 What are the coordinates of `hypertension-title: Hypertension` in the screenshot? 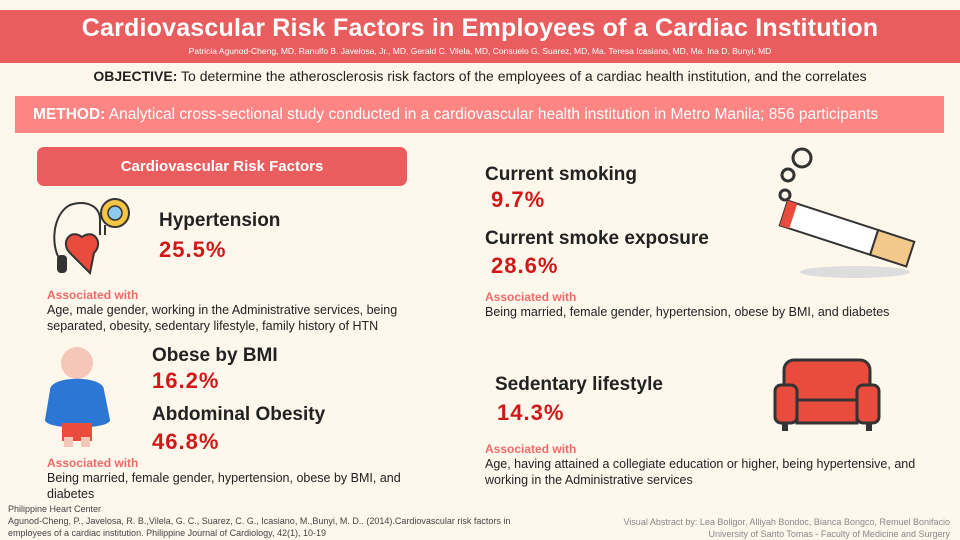 It's located at (220, 220).